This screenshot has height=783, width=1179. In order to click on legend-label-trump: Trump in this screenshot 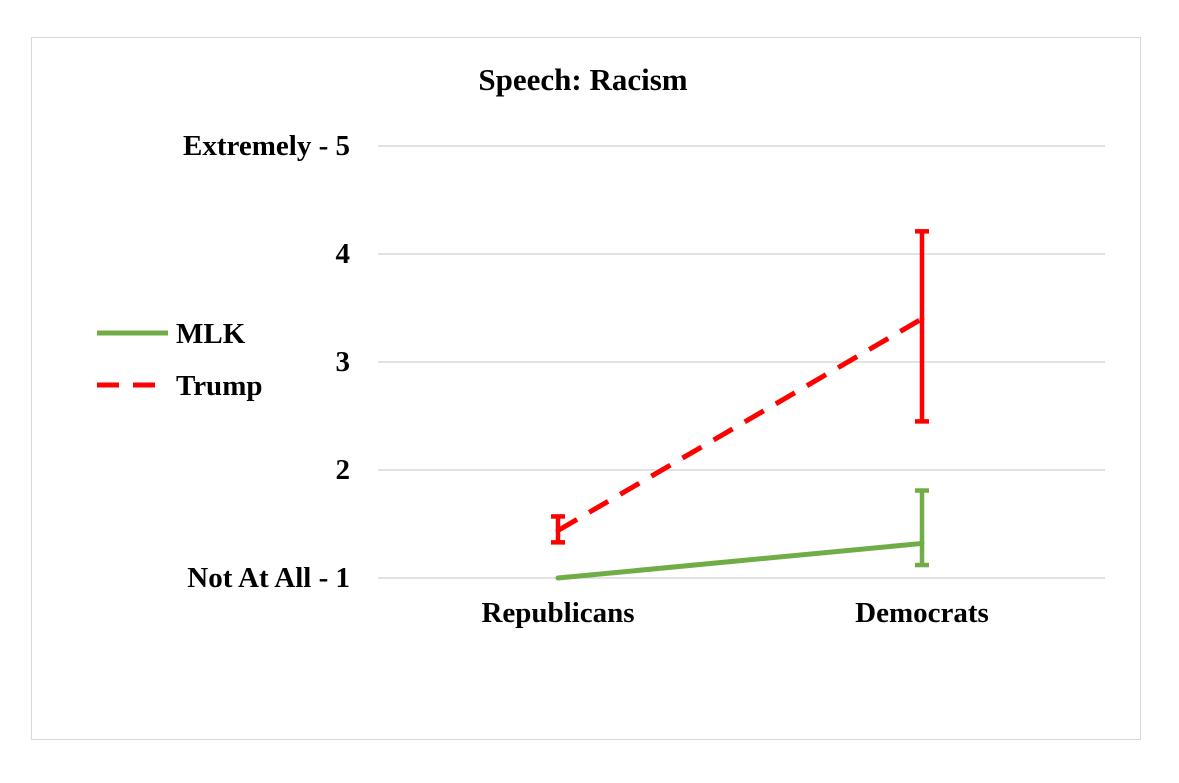, I will do `click(219, 386)`.